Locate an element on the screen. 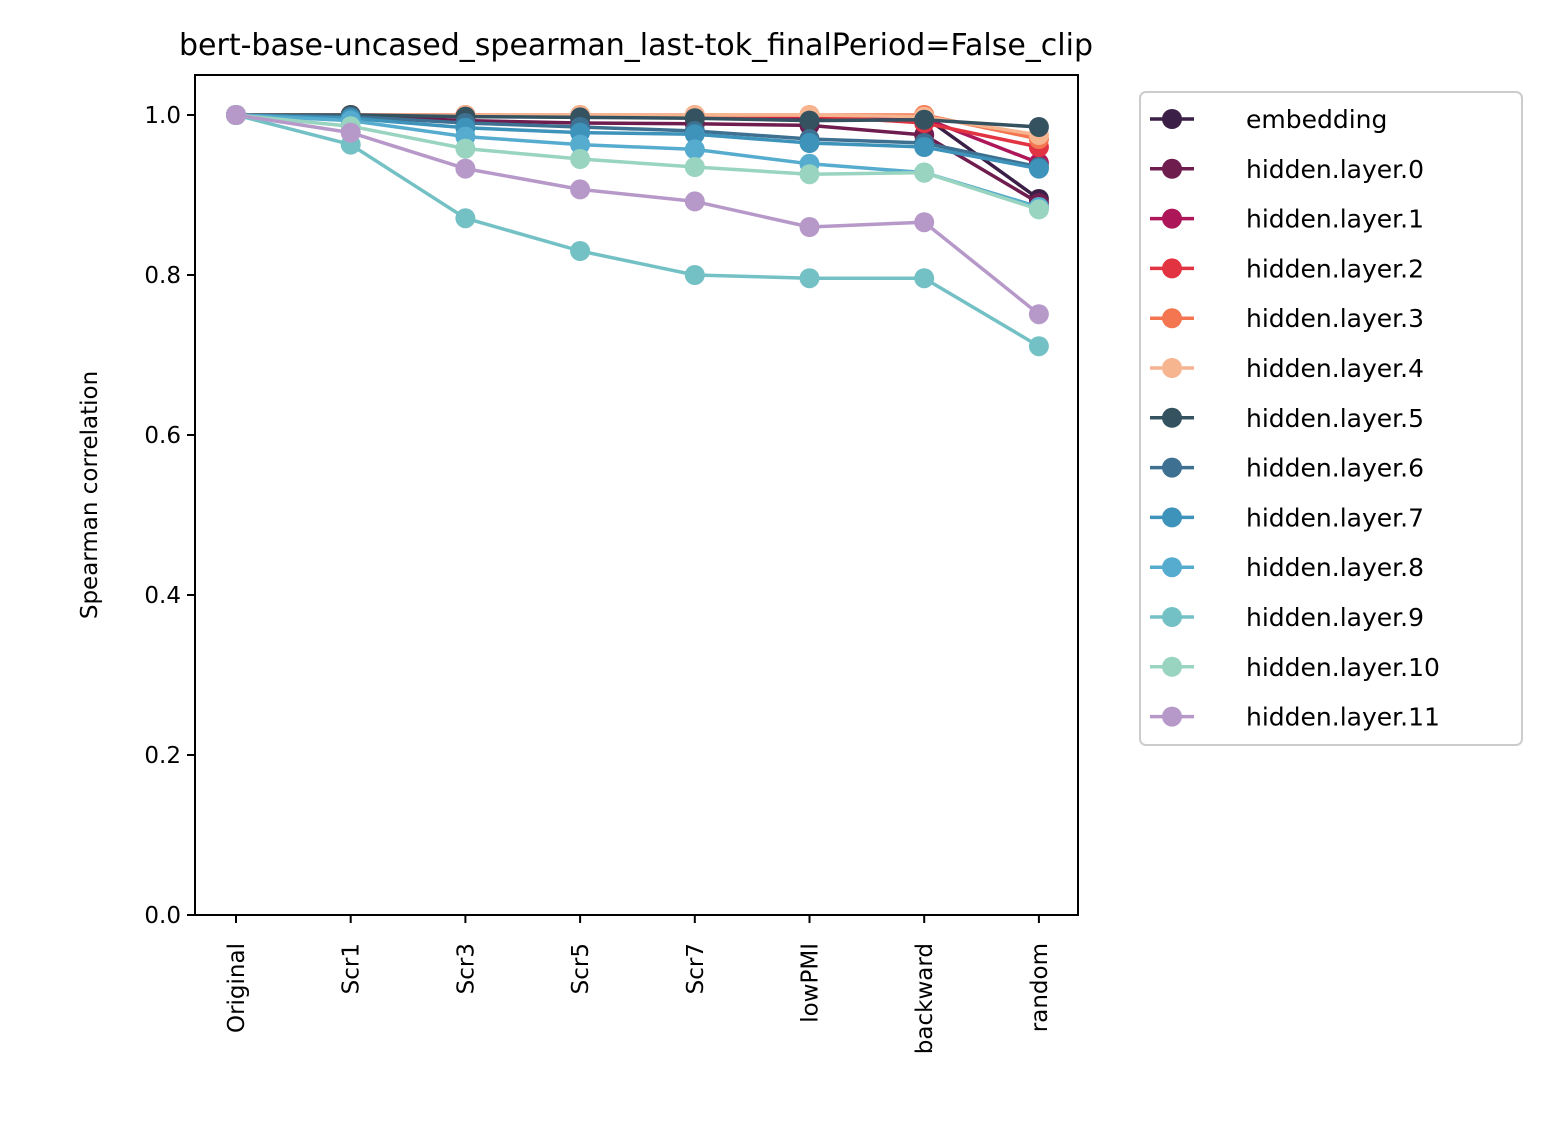 This screenshot has width=1545, height=1124. plot-area is located at coordinates (637, 231).